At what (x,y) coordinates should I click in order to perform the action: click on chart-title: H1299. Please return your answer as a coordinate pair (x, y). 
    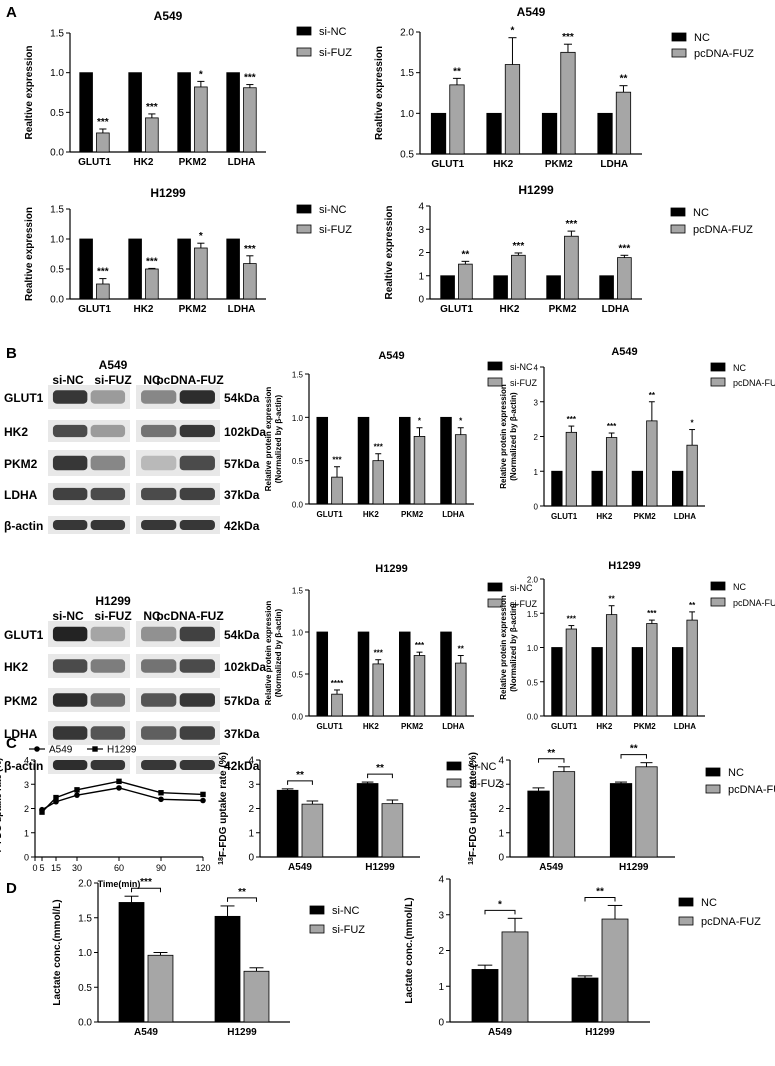
    Looking at the image, I should click on (624, 566).